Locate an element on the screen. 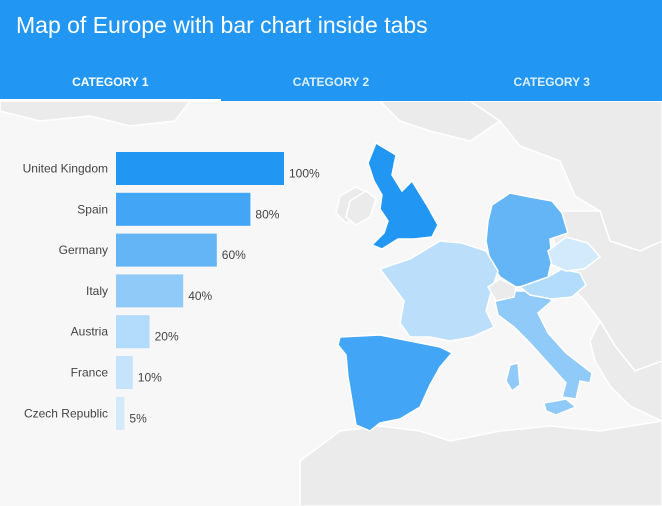 This screenshot has width=662, height=506. page-title: Map of Europe with bar chart inside tabs is located at coordinates (222, 25).